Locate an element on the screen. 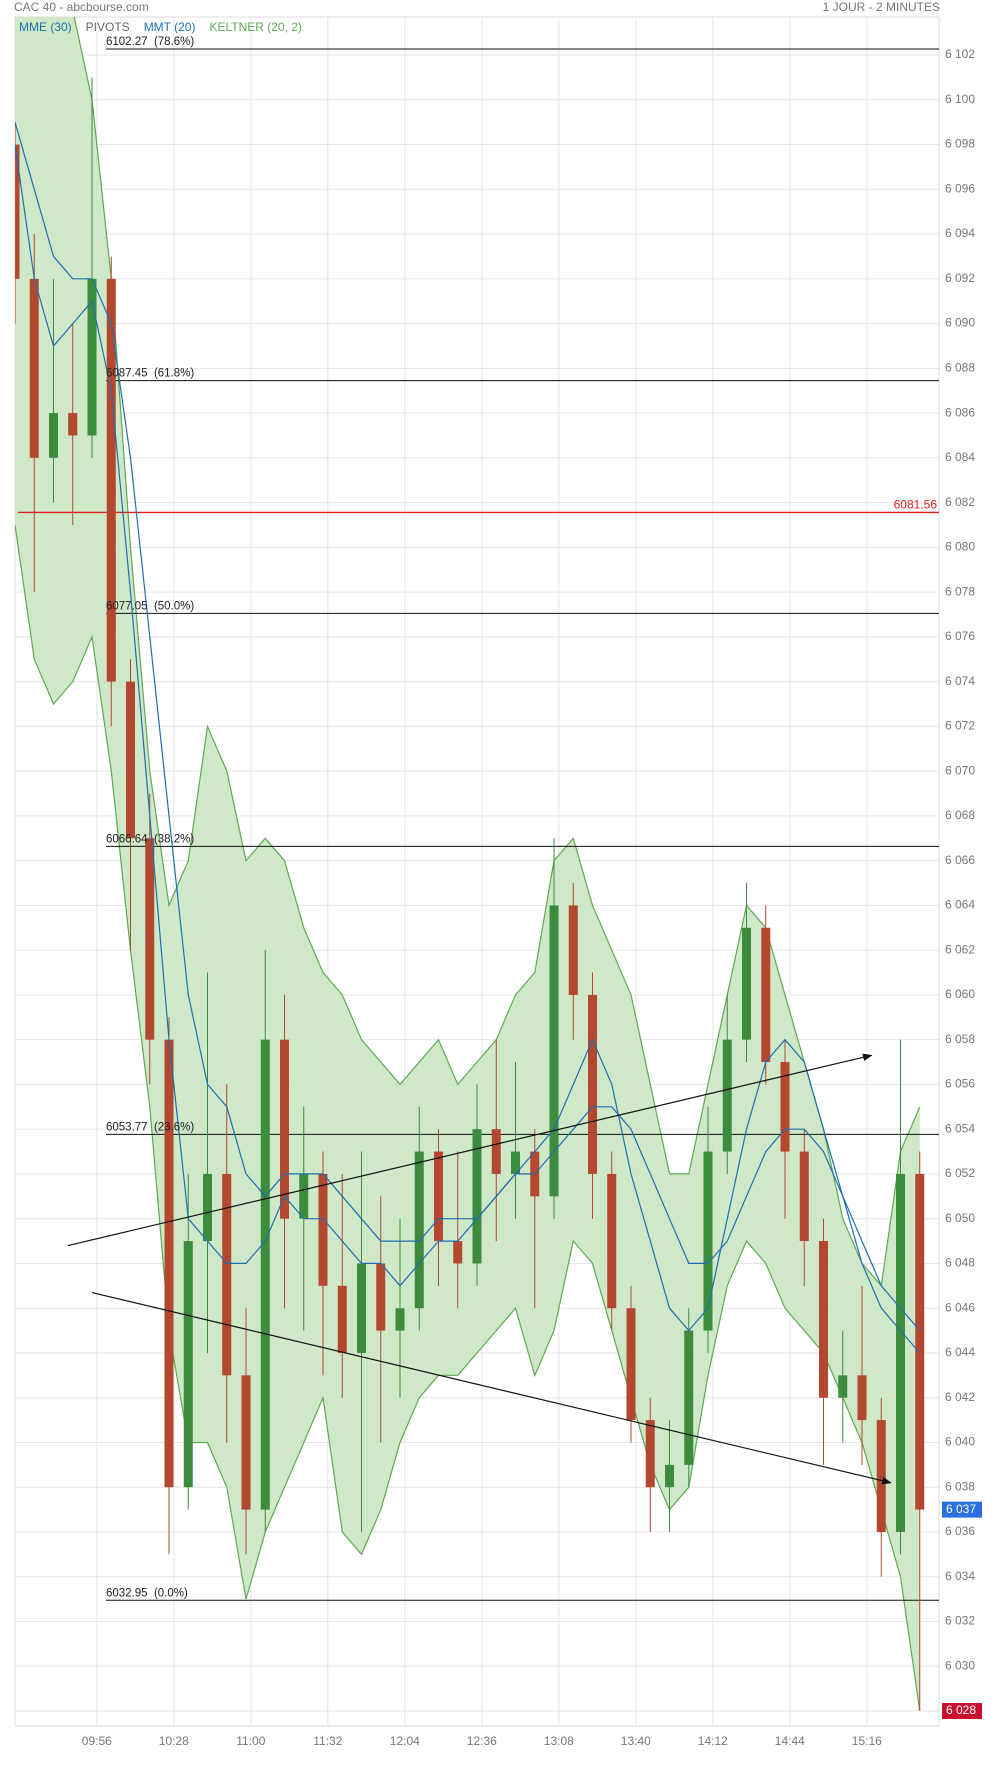 Image resolution: width=1000 pixels, height=1774 pixels. y-tick-label: 6 090 is located at coordinates (960, 323).